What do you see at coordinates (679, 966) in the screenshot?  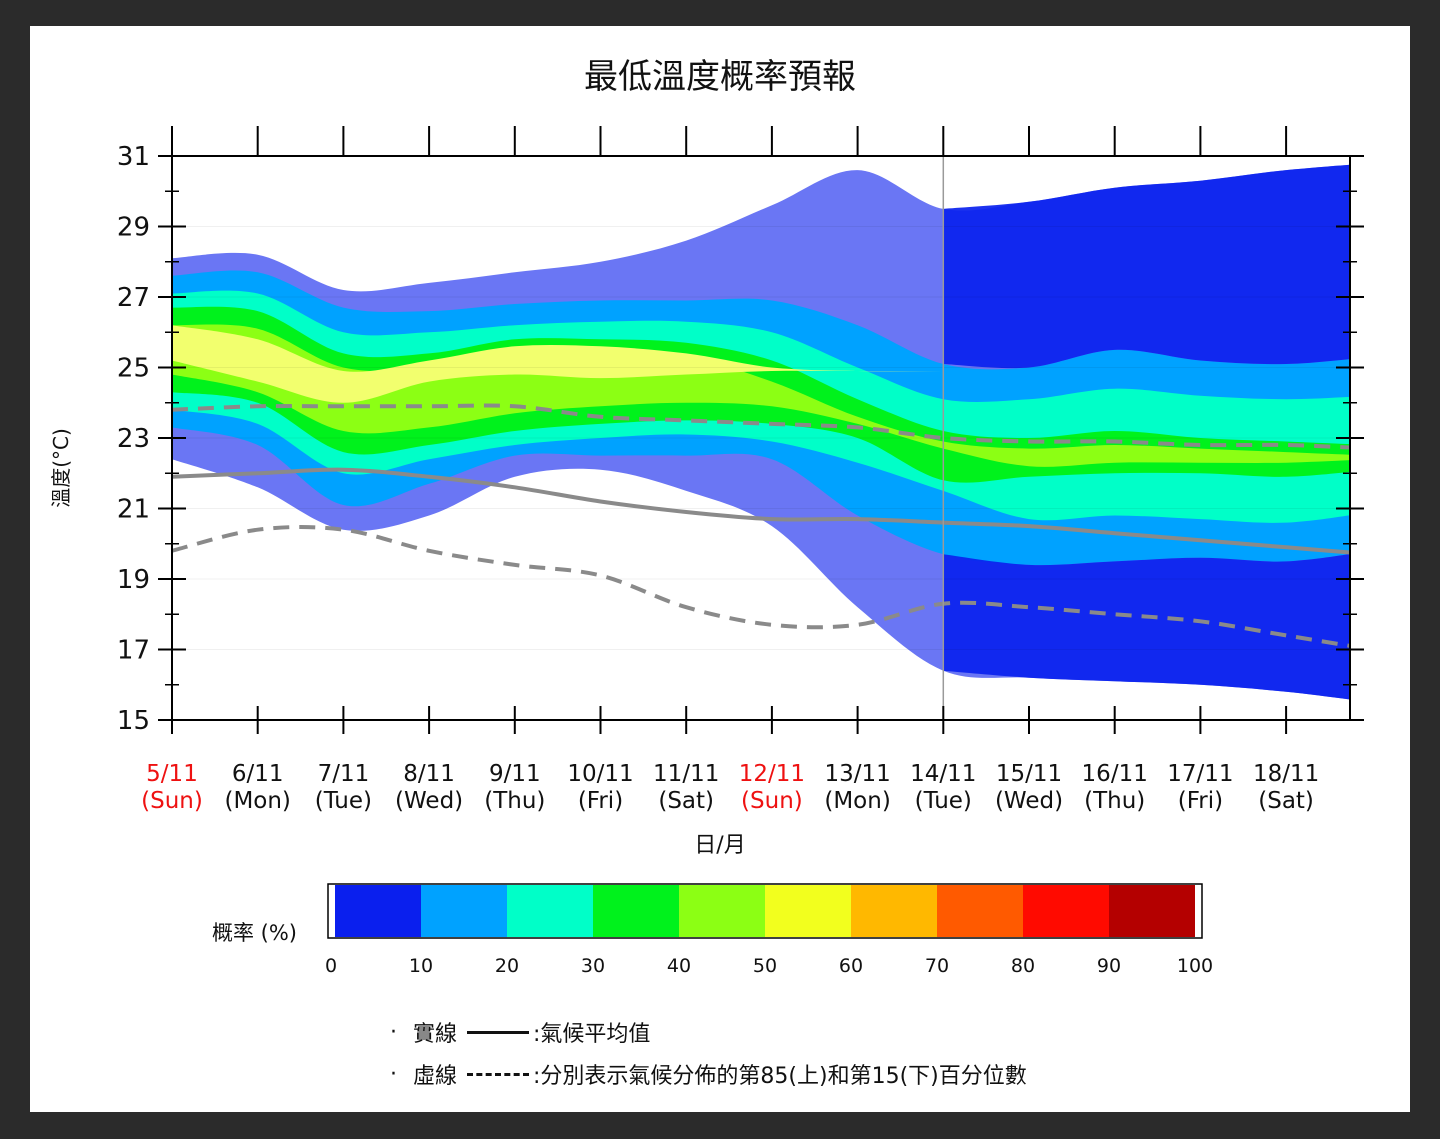 I see `colorbar-tick-label: 40` at bounding box center [679, 966].